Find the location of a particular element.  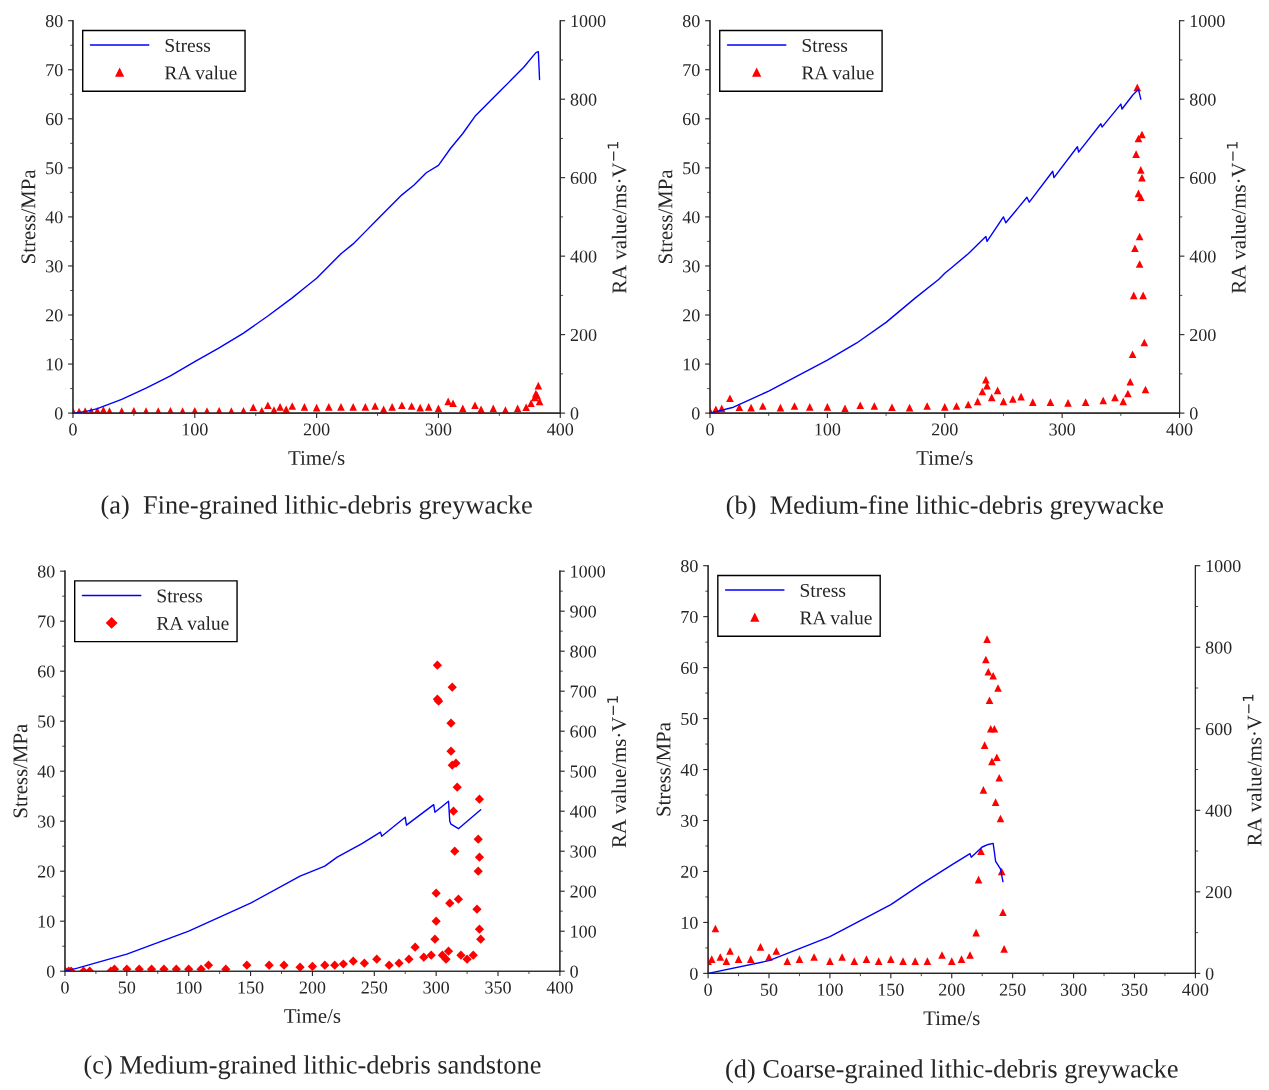

y2-tick-label: 900 is located at coordinates (583, 611).